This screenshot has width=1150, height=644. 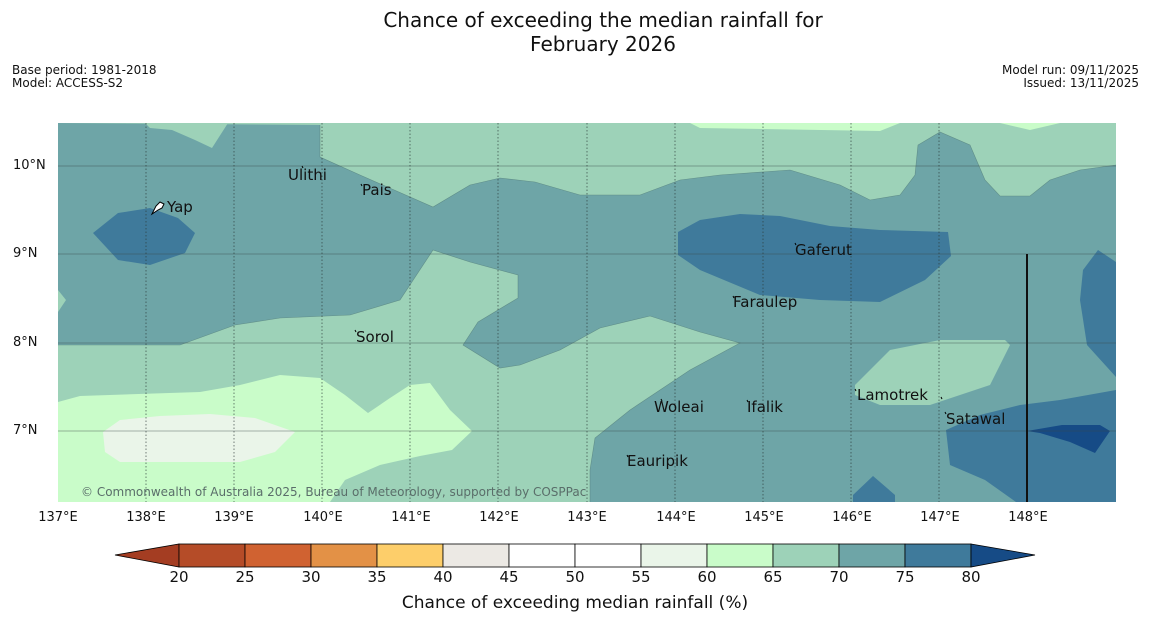 What do you see at coordinates (157, 208) in the screenshot?
I see `yap-island-shape` at bounding box center [157, 208].